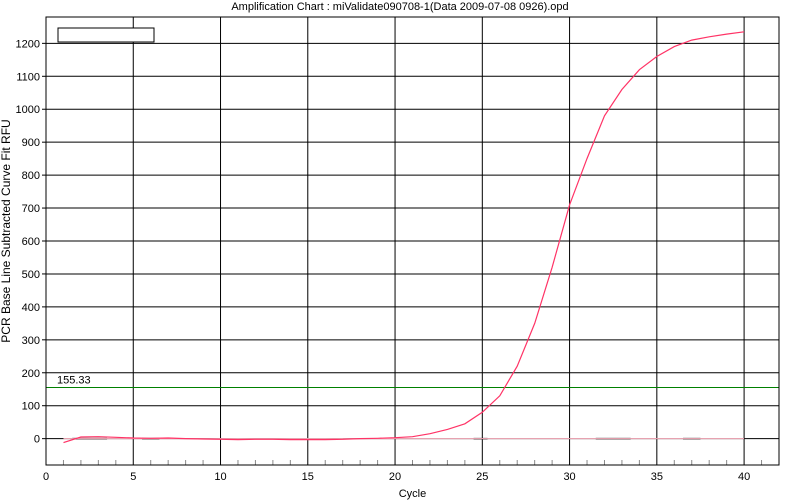 This screenshot has height=500, width=800. What do you see at coordinates (31, 176) in the screenshot?
I see `y-tick-label: 800` at bounding box center [31, 176].